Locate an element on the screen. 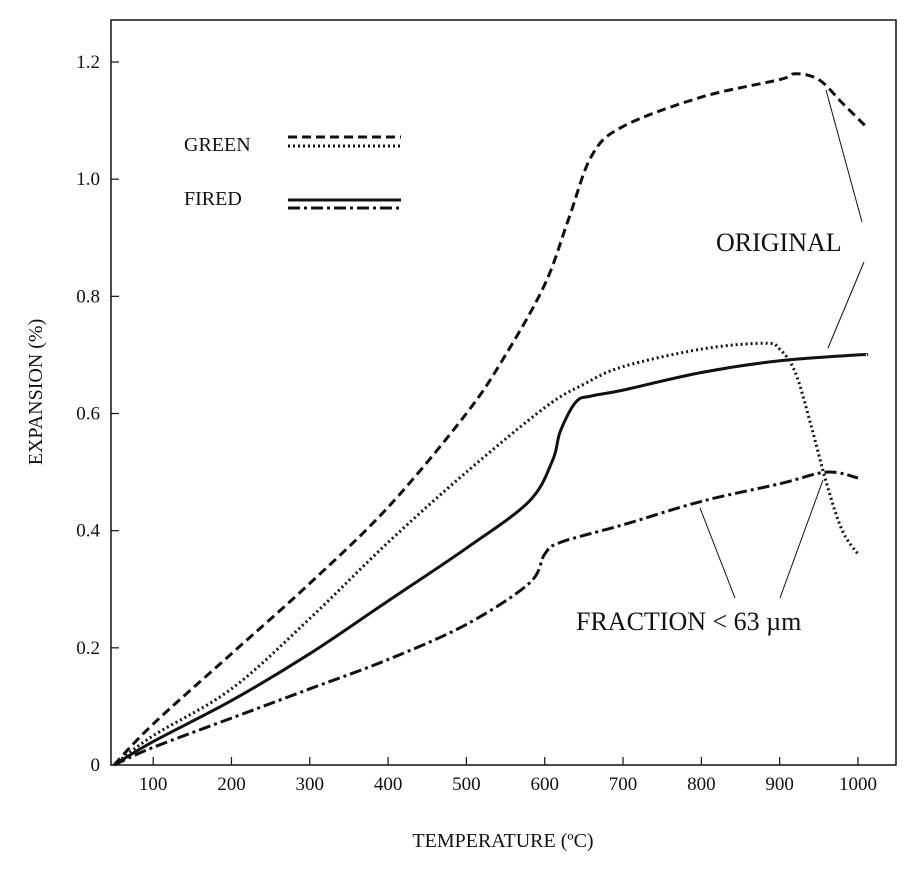 The height and width of the screenshot is (869, 918). callout-fraction-green is located at coordinates (801, 539).